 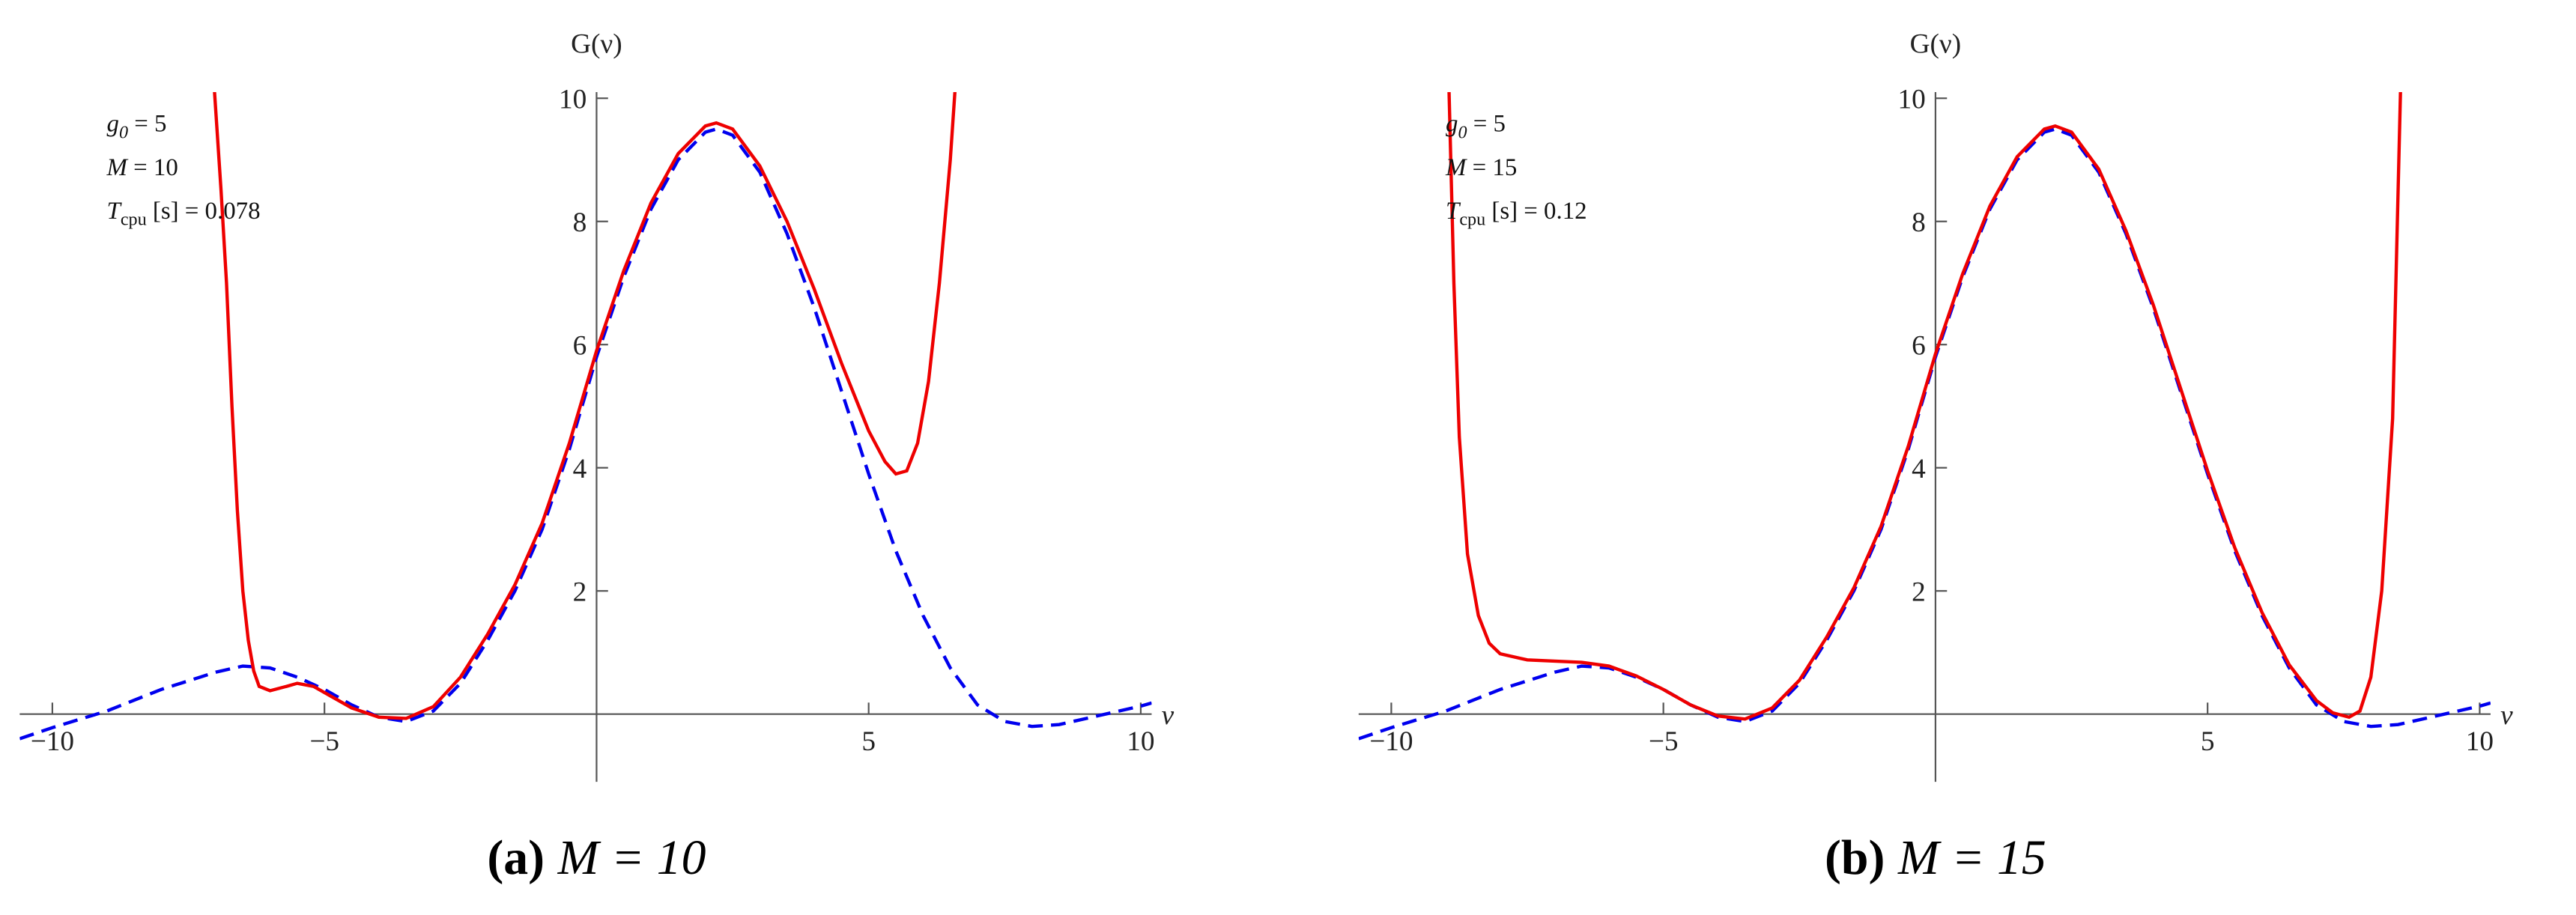 What do you see at coordinates (1971, 858) in the screenshot?
I see `caption-text: M = 15` at bounding box center [1971, 858].